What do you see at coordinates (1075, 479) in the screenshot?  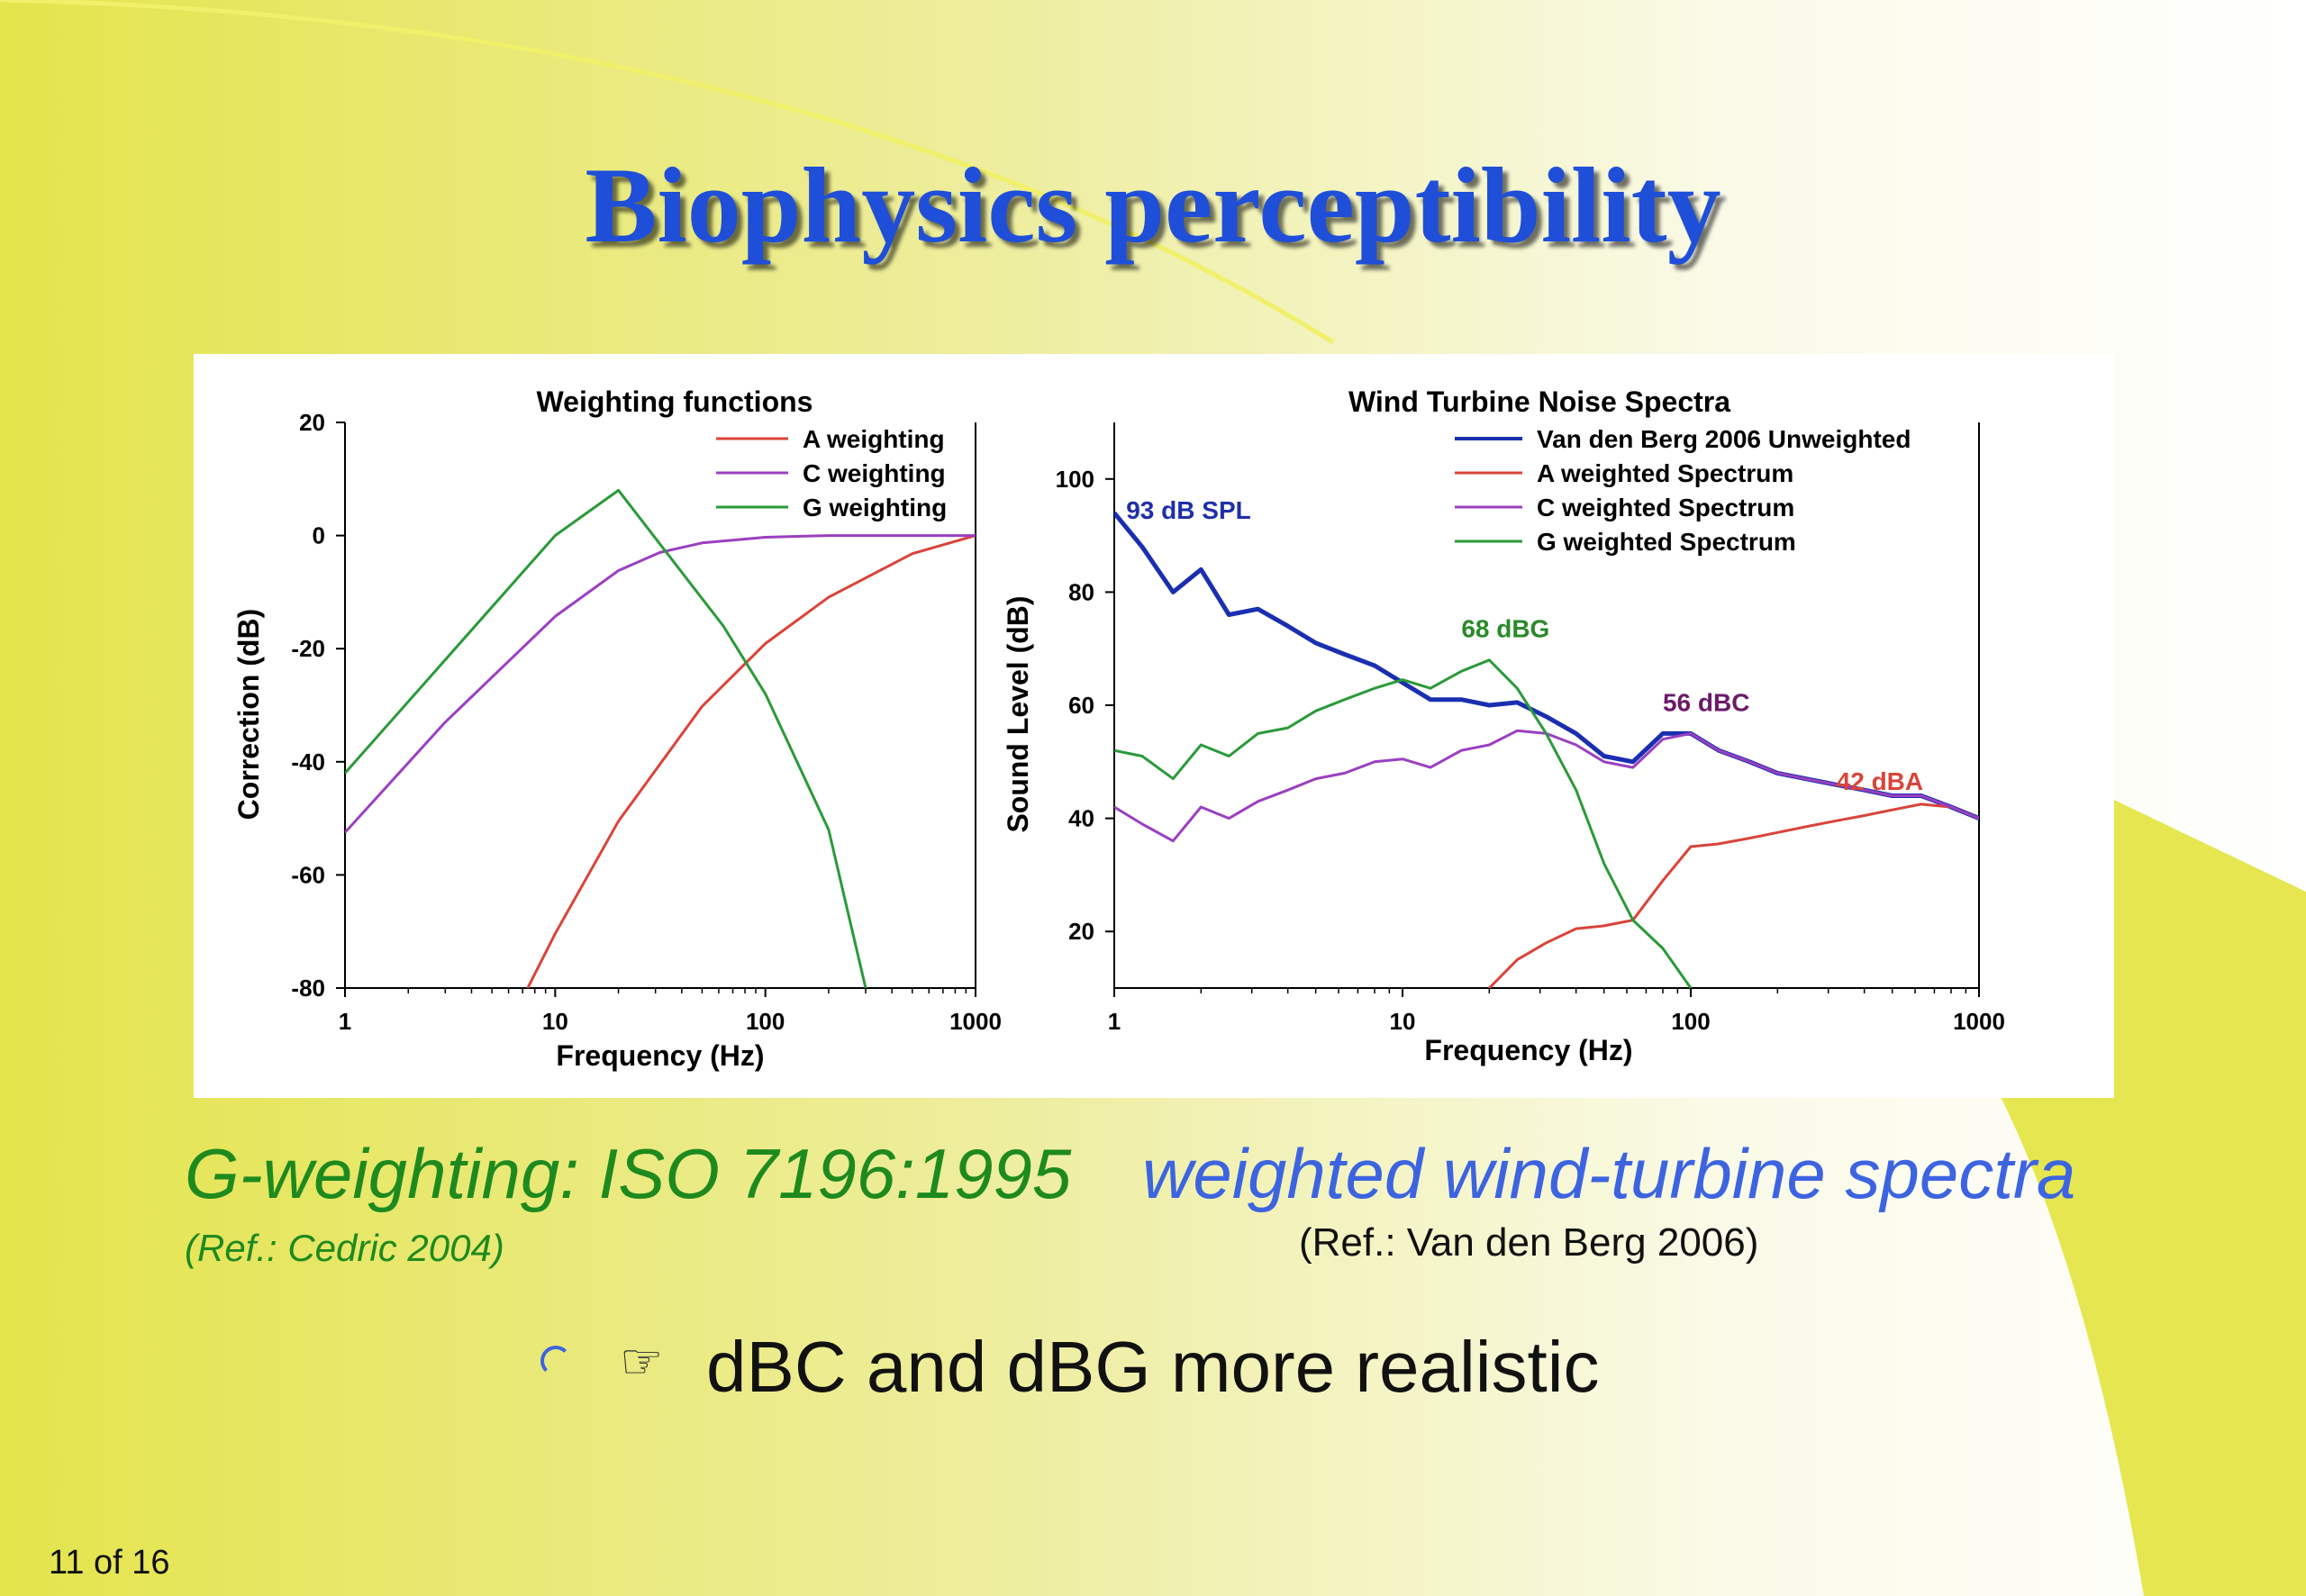 I see `y-tick-label: 100` at bounding box center [1075, 479].